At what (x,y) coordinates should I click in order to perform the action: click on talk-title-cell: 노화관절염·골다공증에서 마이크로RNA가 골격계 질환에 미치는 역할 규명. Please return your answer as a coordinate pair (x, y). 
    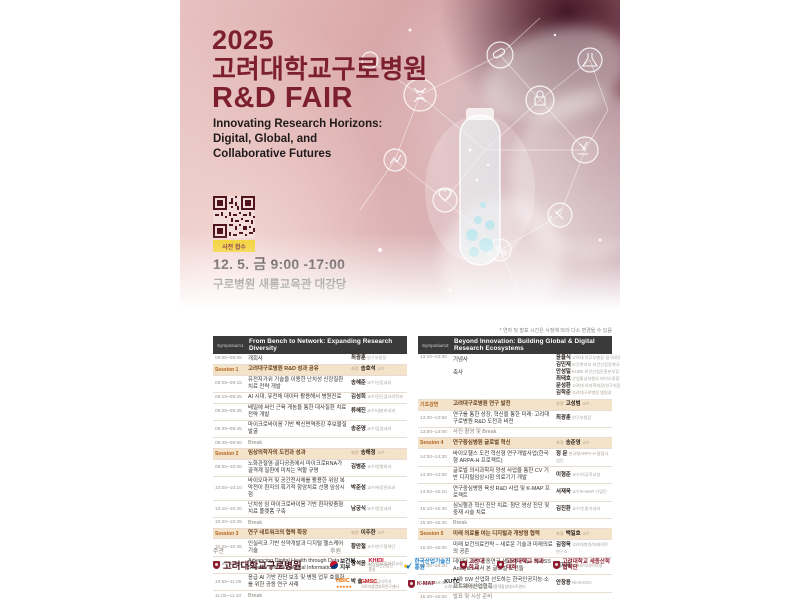
    Looking at the image, I should click on (295, 467).